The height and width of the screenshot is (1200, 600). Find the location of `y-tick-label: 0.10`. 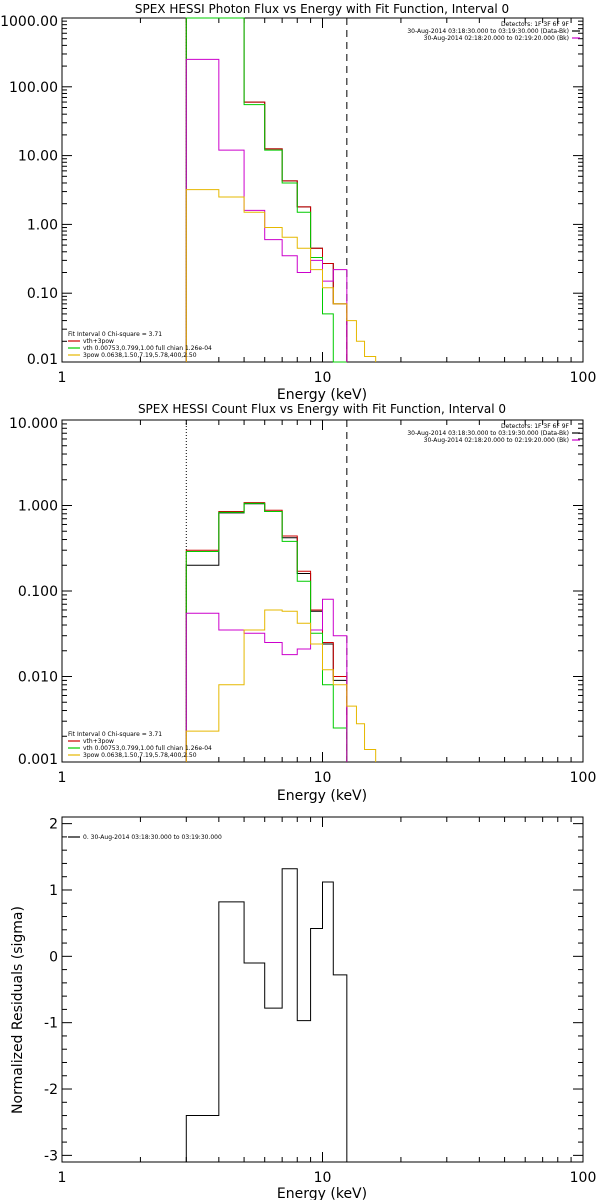

y-tick-label: 0.10 is located at coordinates (42, 294).